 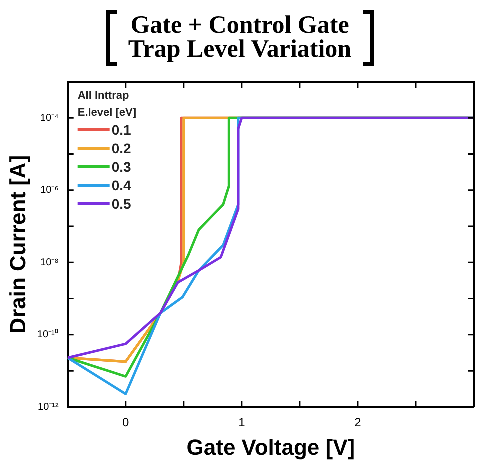 What do you see at coordinates (242, 423) in the screenshot?
I see `x-tick-label: 1` at bounding box center [242, 423].